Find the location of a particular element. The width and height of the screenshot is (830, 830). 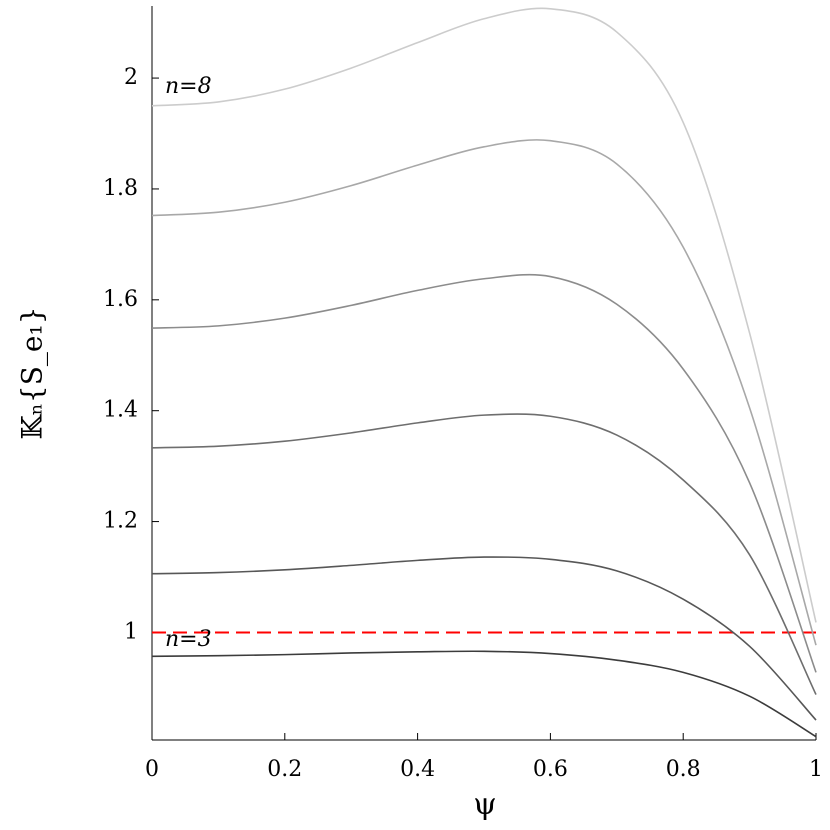

y-tick-label: 2 is located at coordinates (131, 77).